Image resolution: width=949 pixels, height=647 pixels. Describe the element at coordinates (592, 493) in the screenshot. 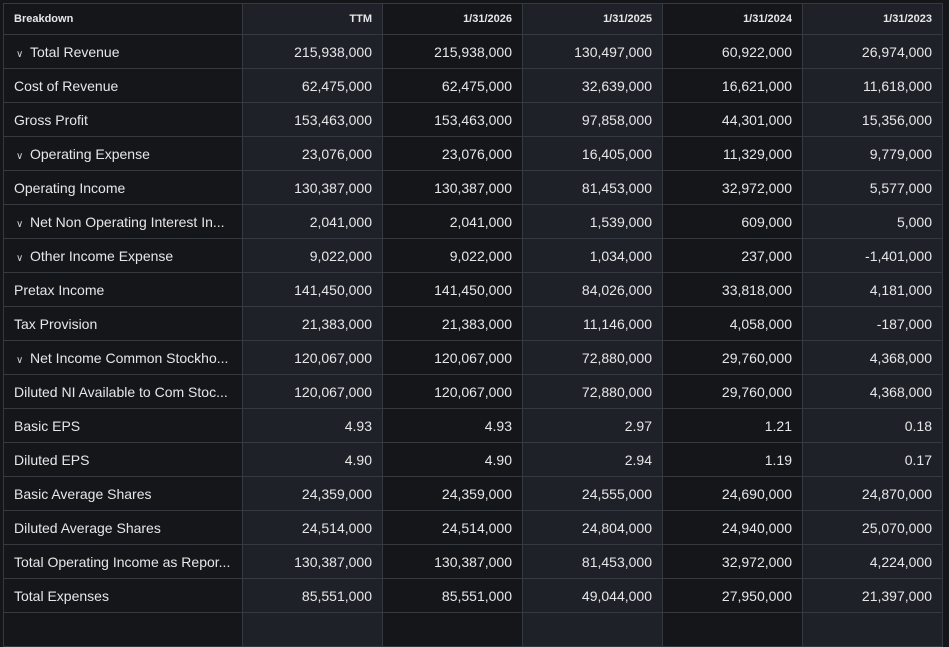

I see `value-cell: 24,555,000` at that location.